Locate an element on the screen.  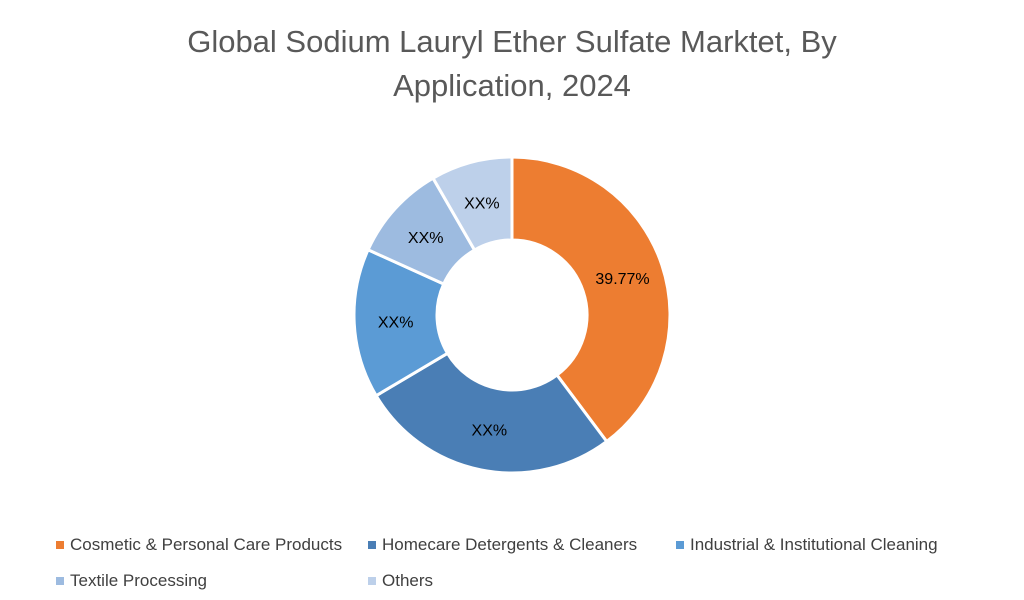
legend-item-homecare: Homecare Detergents & Cleaners is located at coordinates (502, 545).